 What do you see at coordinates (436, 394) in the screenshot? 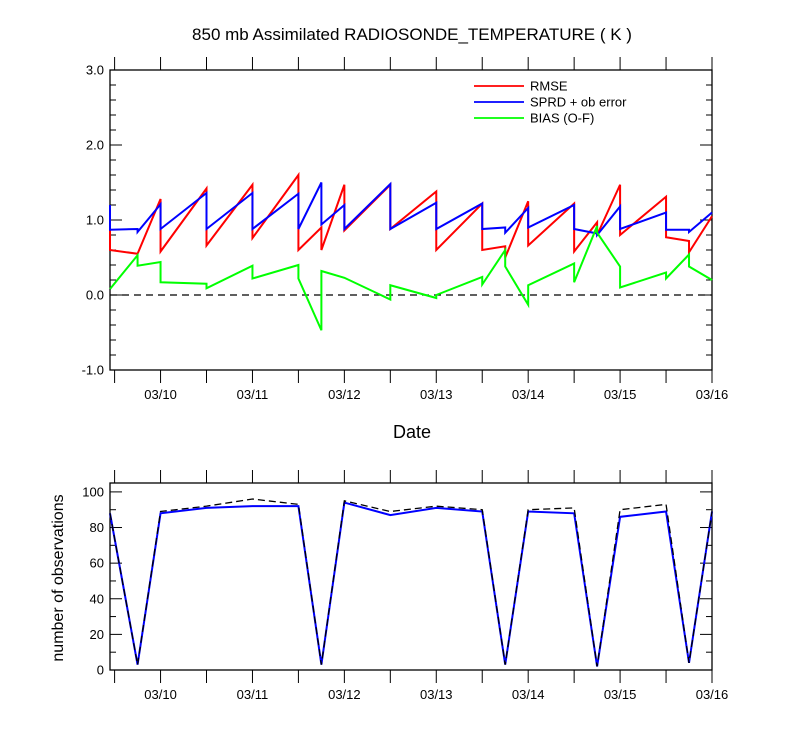
I see `top-x-tick-label: 03/13` at bounding box center [436, 394].